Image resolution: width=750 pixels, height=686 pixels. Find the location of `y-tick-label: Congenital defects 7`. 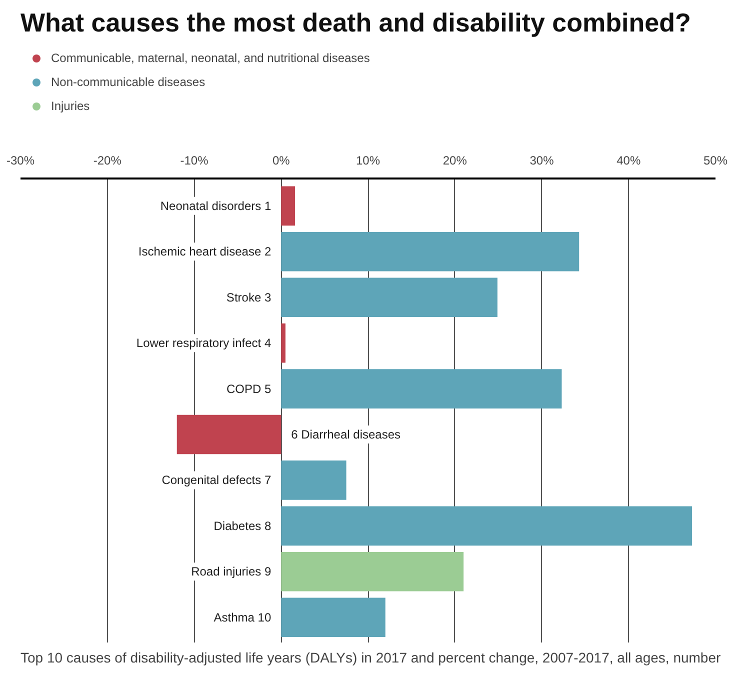

y-tick-label: Congenital defects 7 is located at coordinates (217, 480).